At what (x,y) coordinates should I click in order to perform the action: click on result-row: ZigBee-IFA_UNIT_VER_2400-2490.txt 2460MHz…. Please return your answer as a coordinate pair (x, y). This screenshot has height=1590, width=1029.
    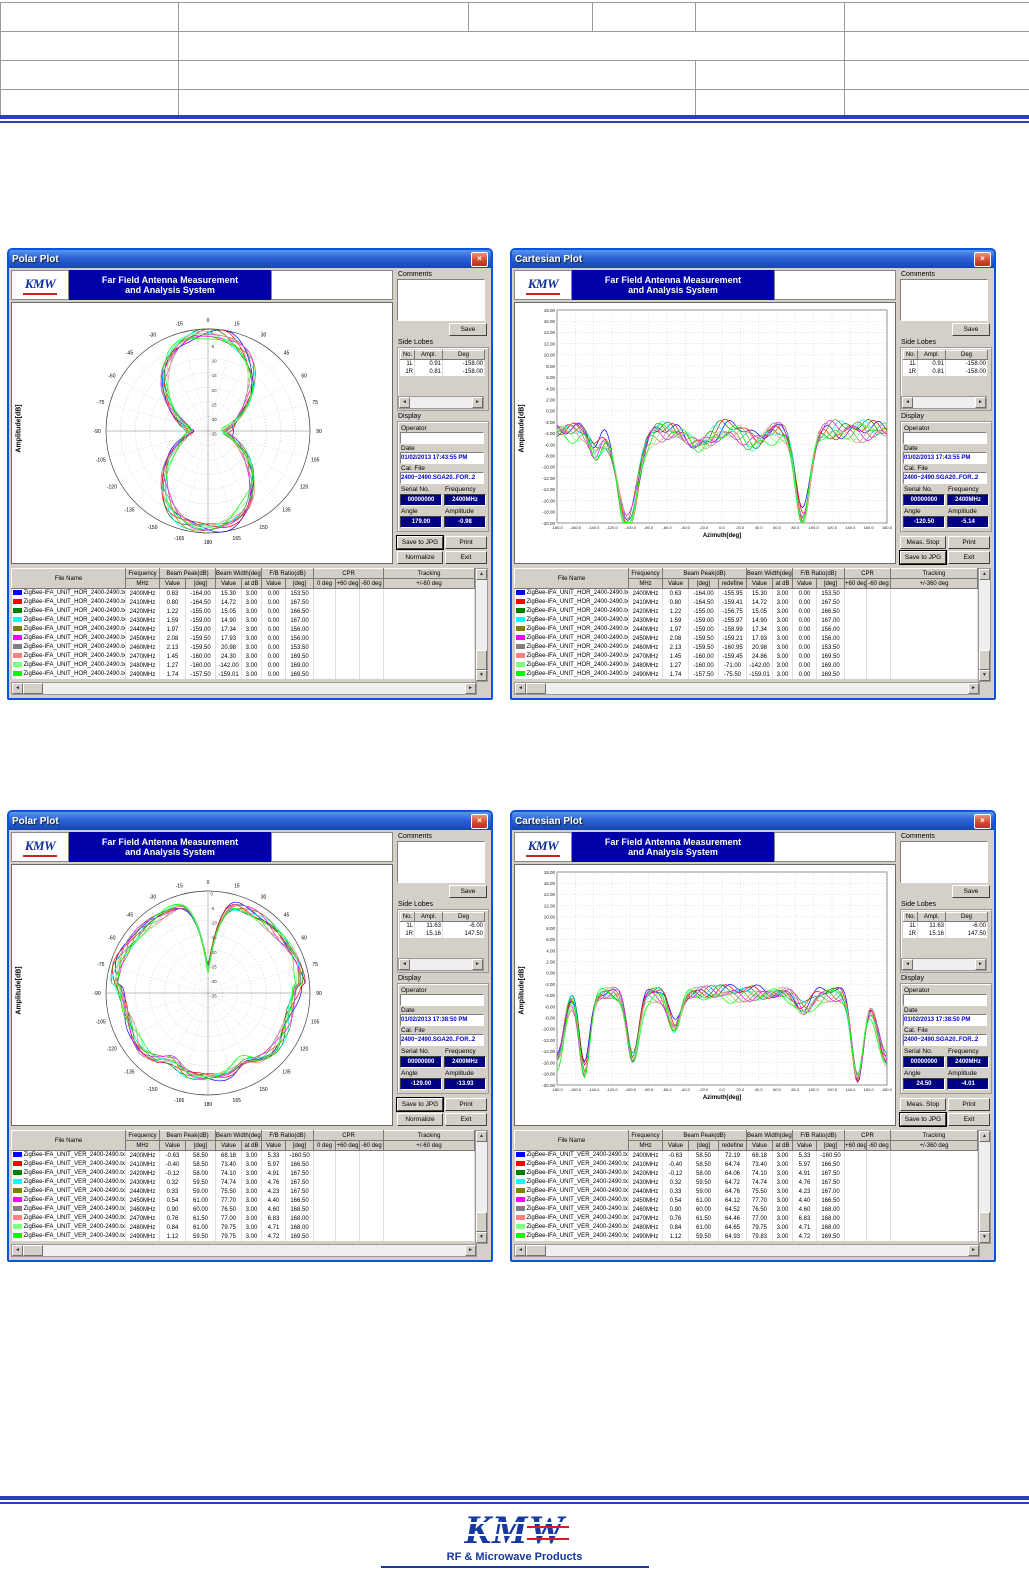
    Looking at the image, I should click on (746, 1209).